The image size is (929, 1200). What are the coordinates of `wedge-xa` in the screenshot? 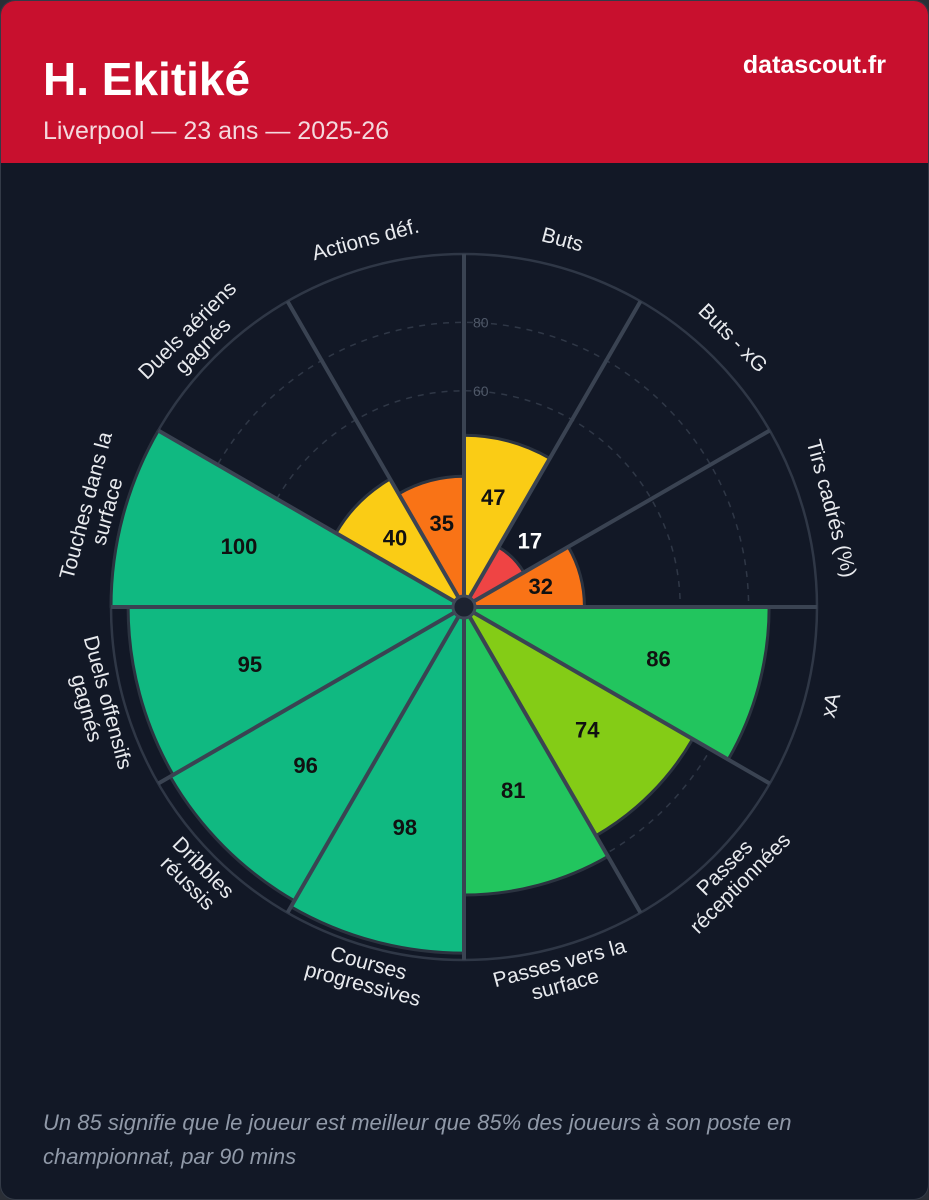 It's located at (616, 683).